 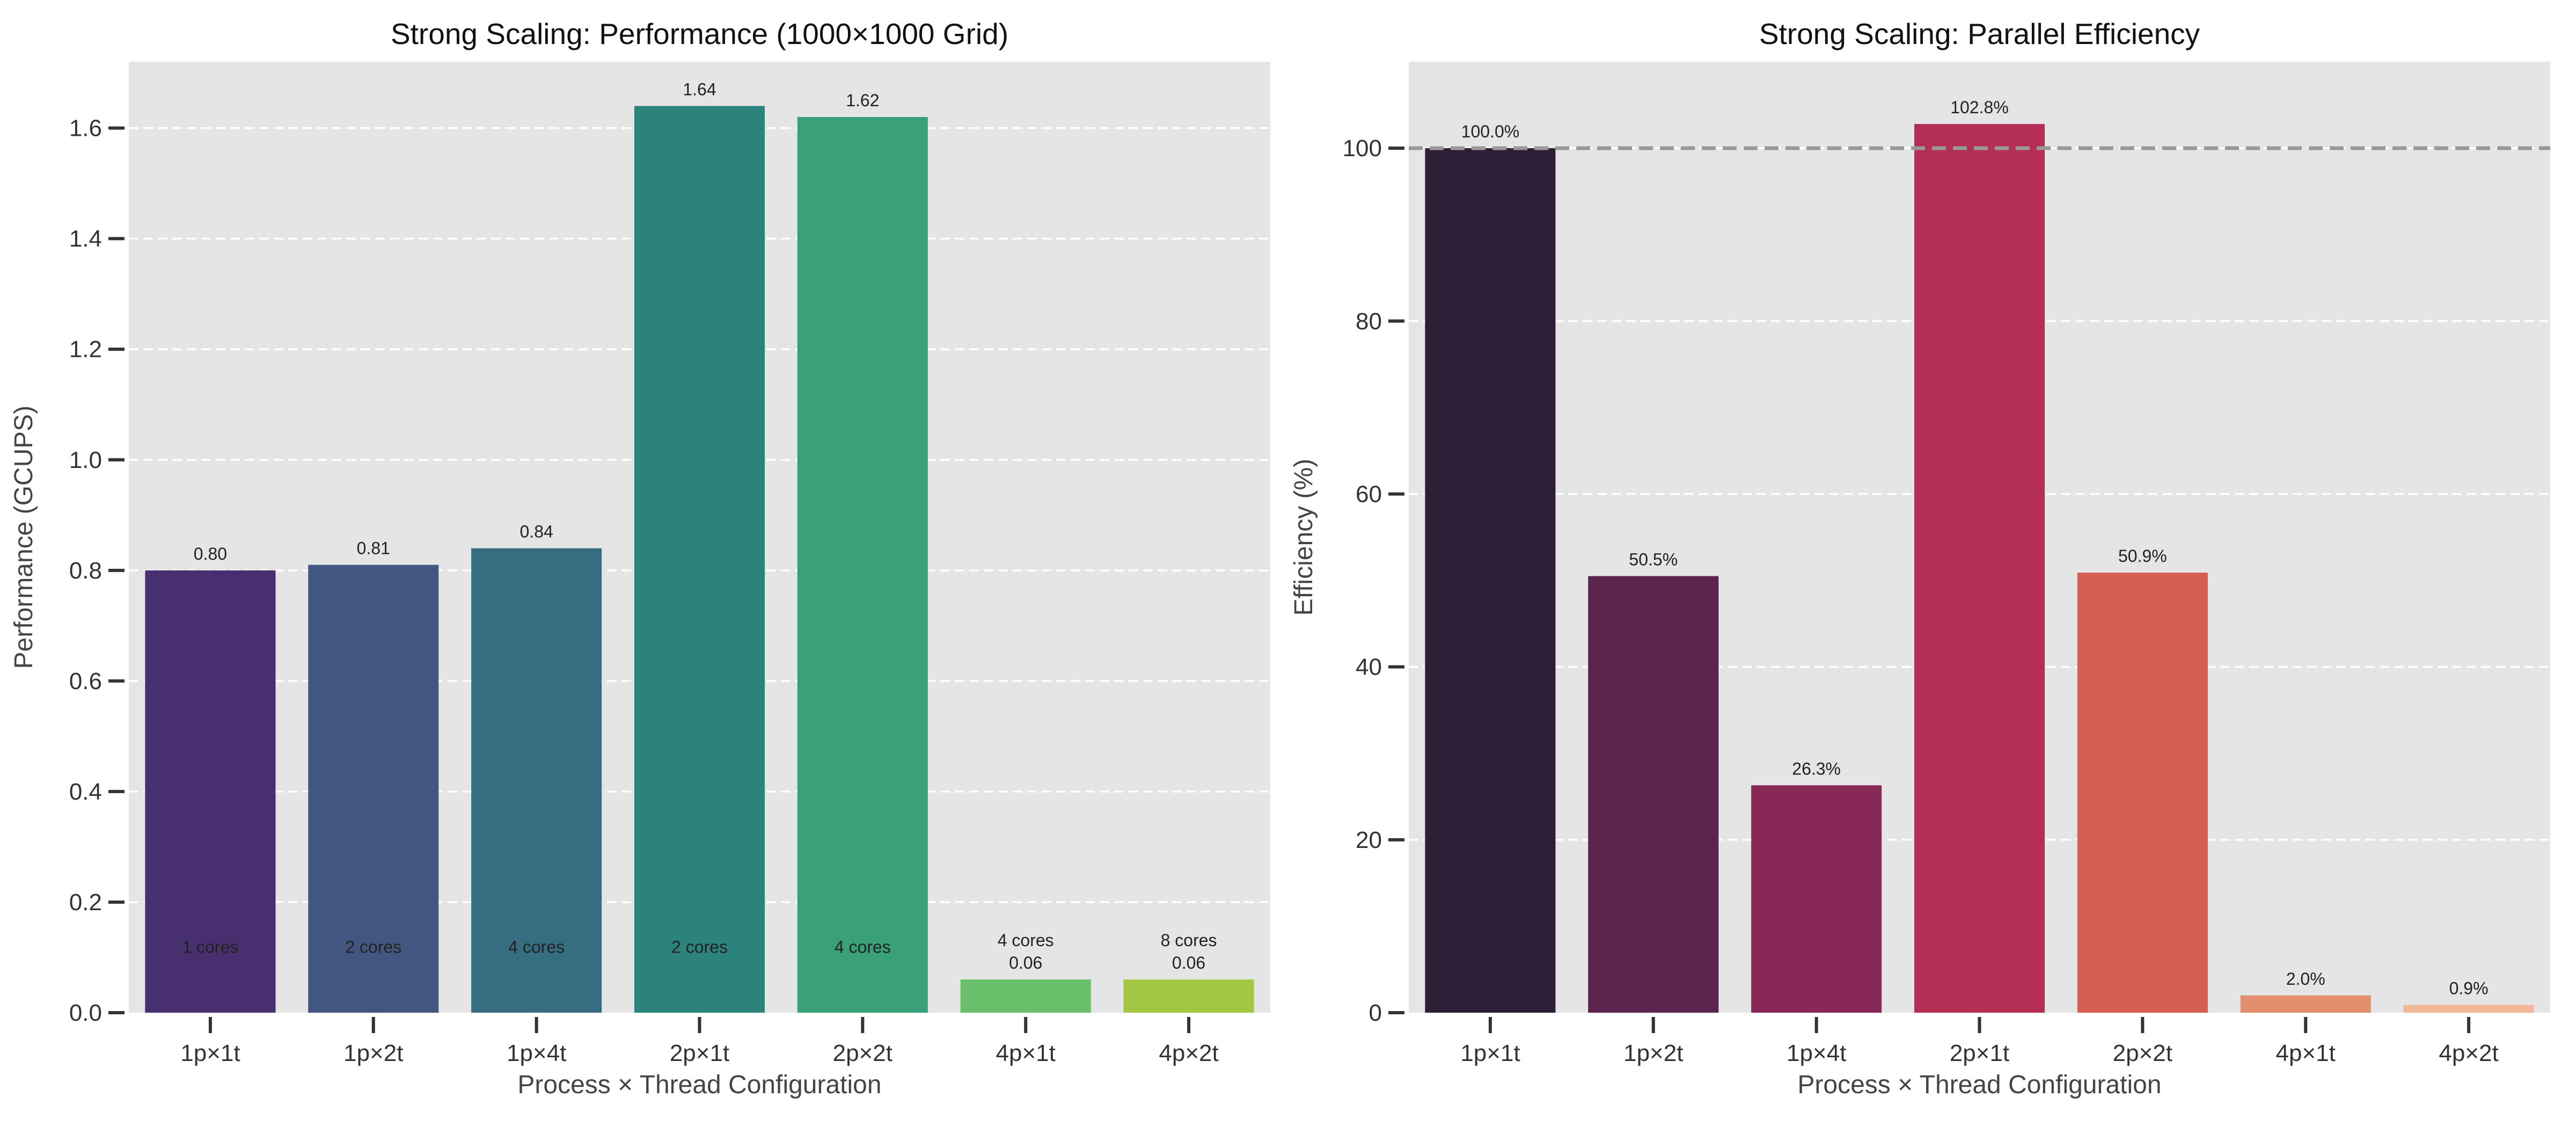 What do you see at coordinates (699, 89) in the screenshot?
I see `performance-value-label: 1.64` at bounding box center [699, 89].